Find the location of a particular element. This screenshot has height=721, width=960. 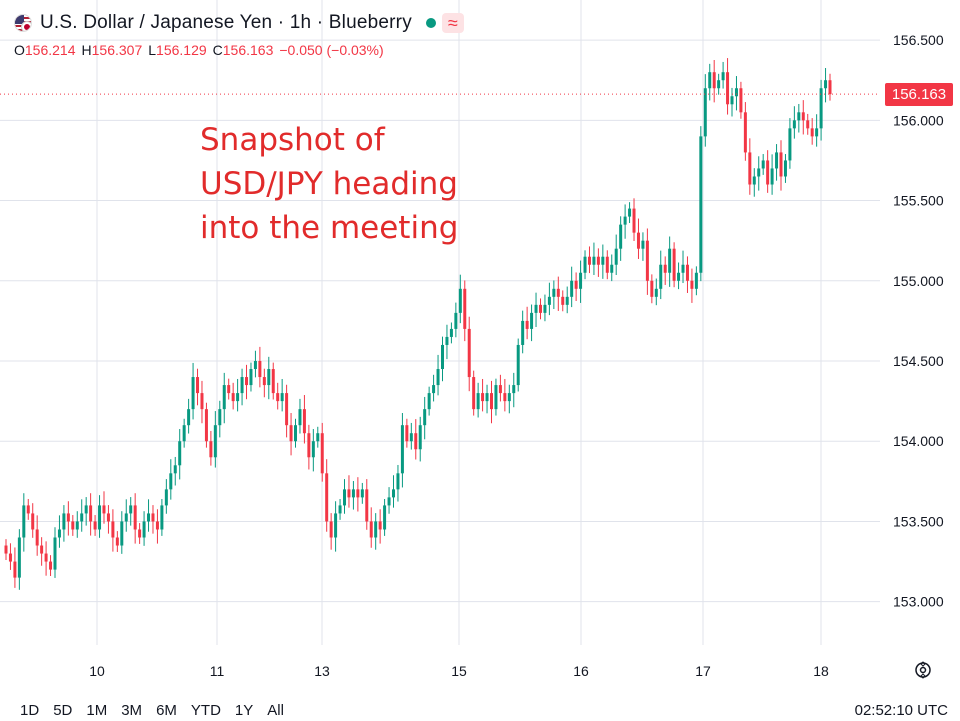

range-all: All is located at coordinates (275, 710).